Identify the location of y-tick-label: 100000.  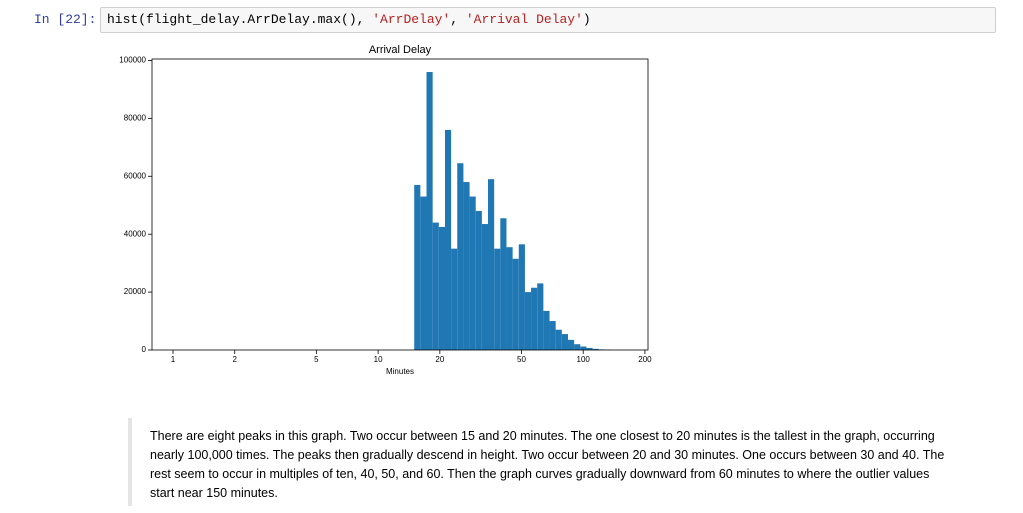
(132, 60).